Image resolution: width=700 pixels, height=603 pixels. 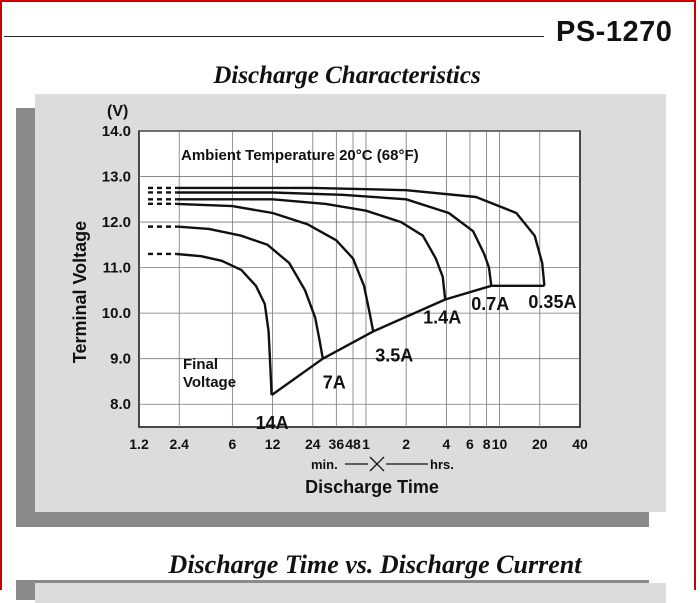 I want to click on x-tick-label: 2.4, so click(x=179, y=444).